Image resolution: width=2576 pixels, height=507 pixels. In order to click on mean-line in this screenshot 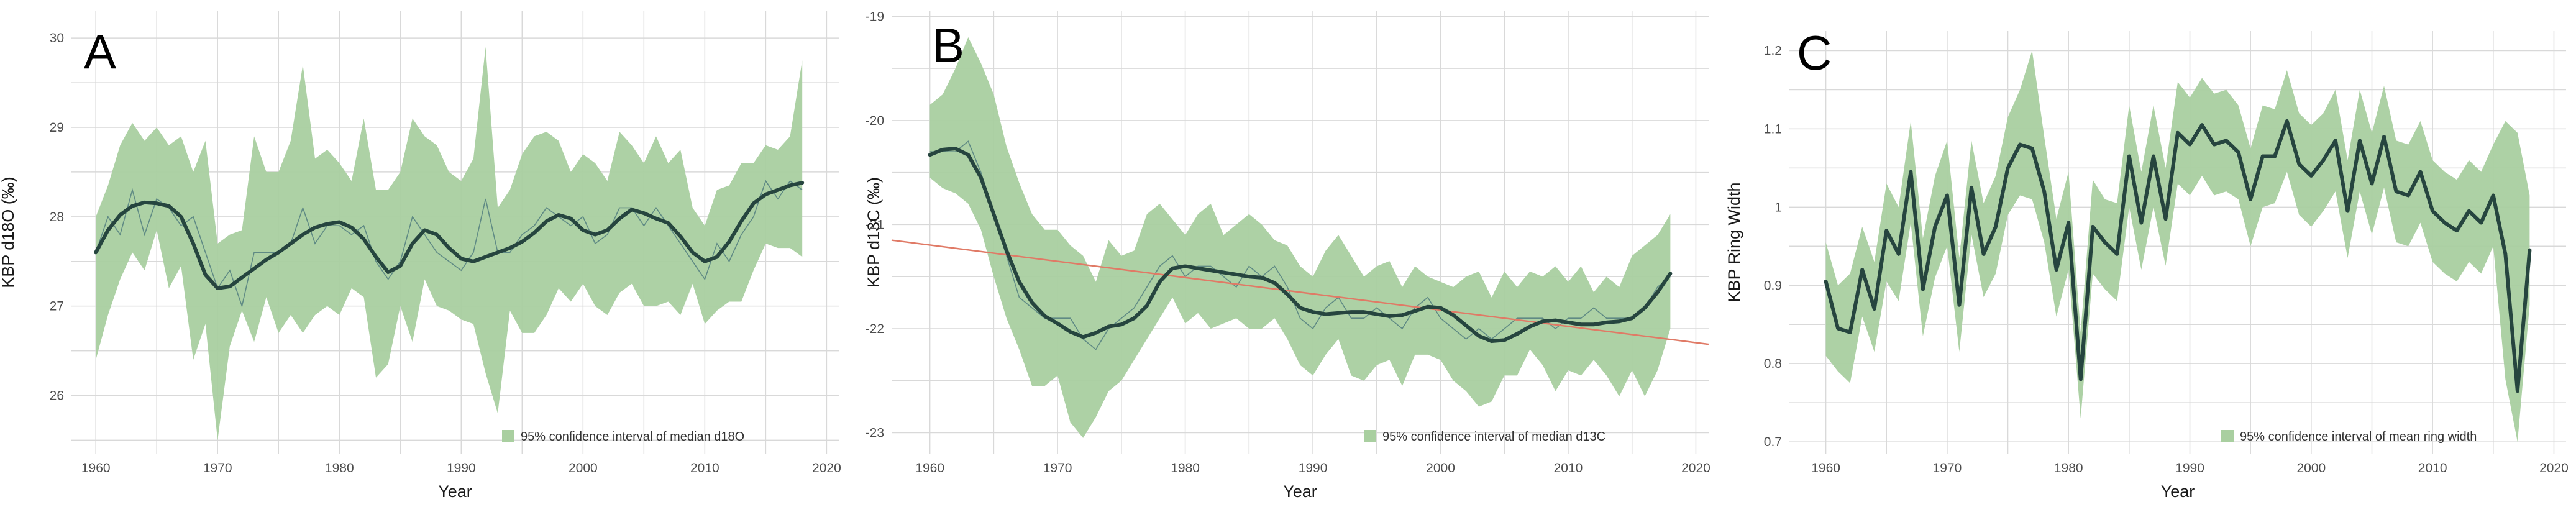, I will do `click(2178, 256)`.